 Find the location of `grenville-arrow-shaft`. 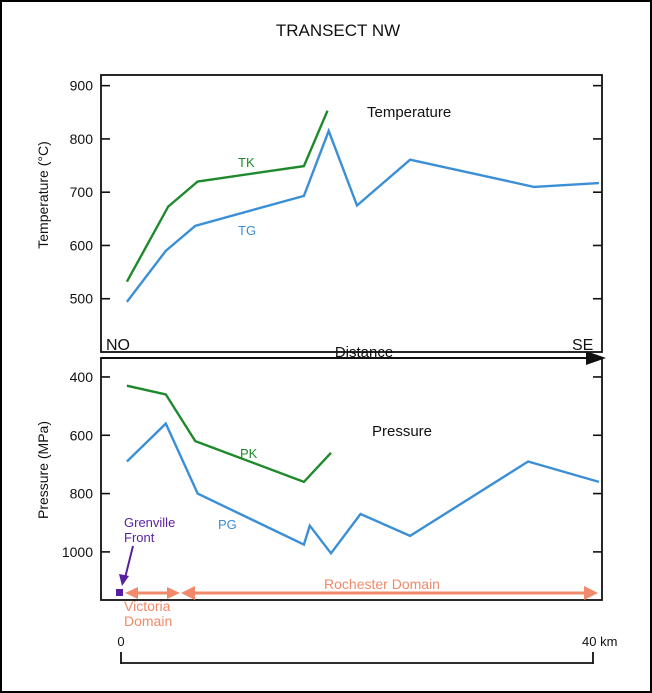

grenville-arrow-shaft is located at coordinates (129, 562).